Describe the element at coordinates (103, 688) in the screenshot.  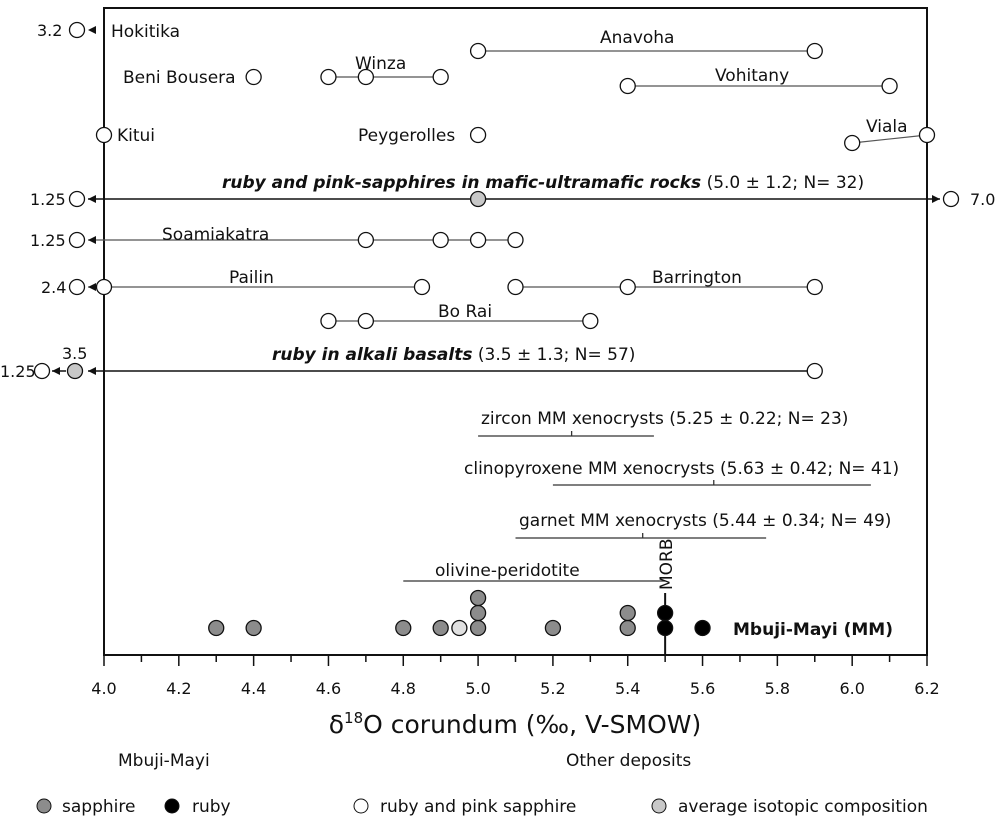
I see `x-tick-label: 4.0` at that location.